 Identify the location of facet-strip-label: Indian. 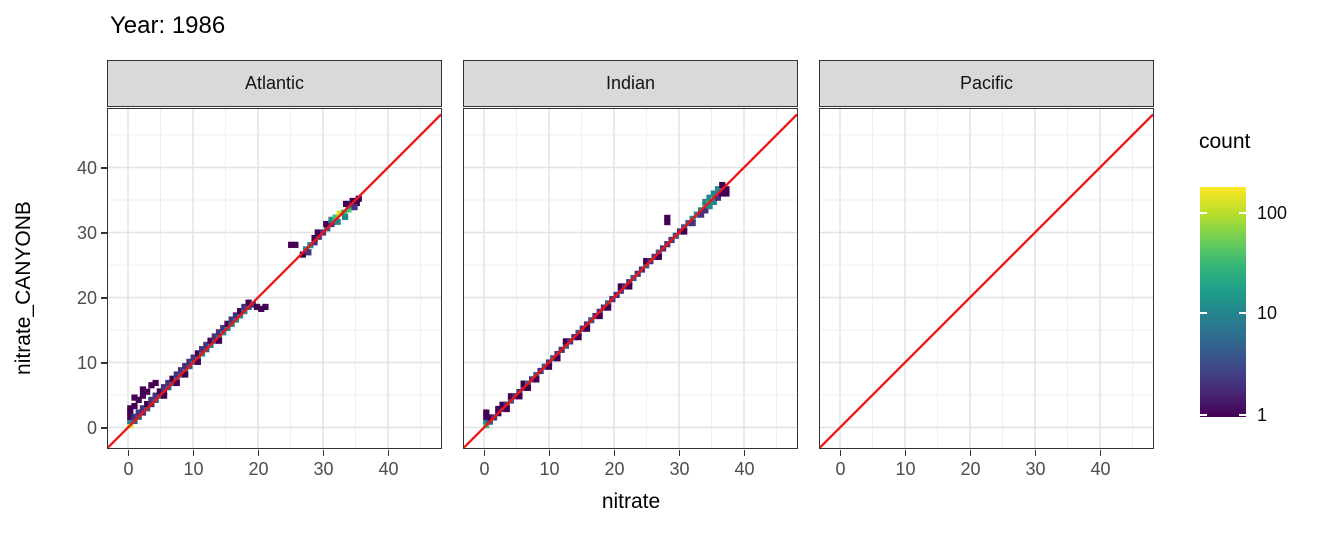
(630, 83).